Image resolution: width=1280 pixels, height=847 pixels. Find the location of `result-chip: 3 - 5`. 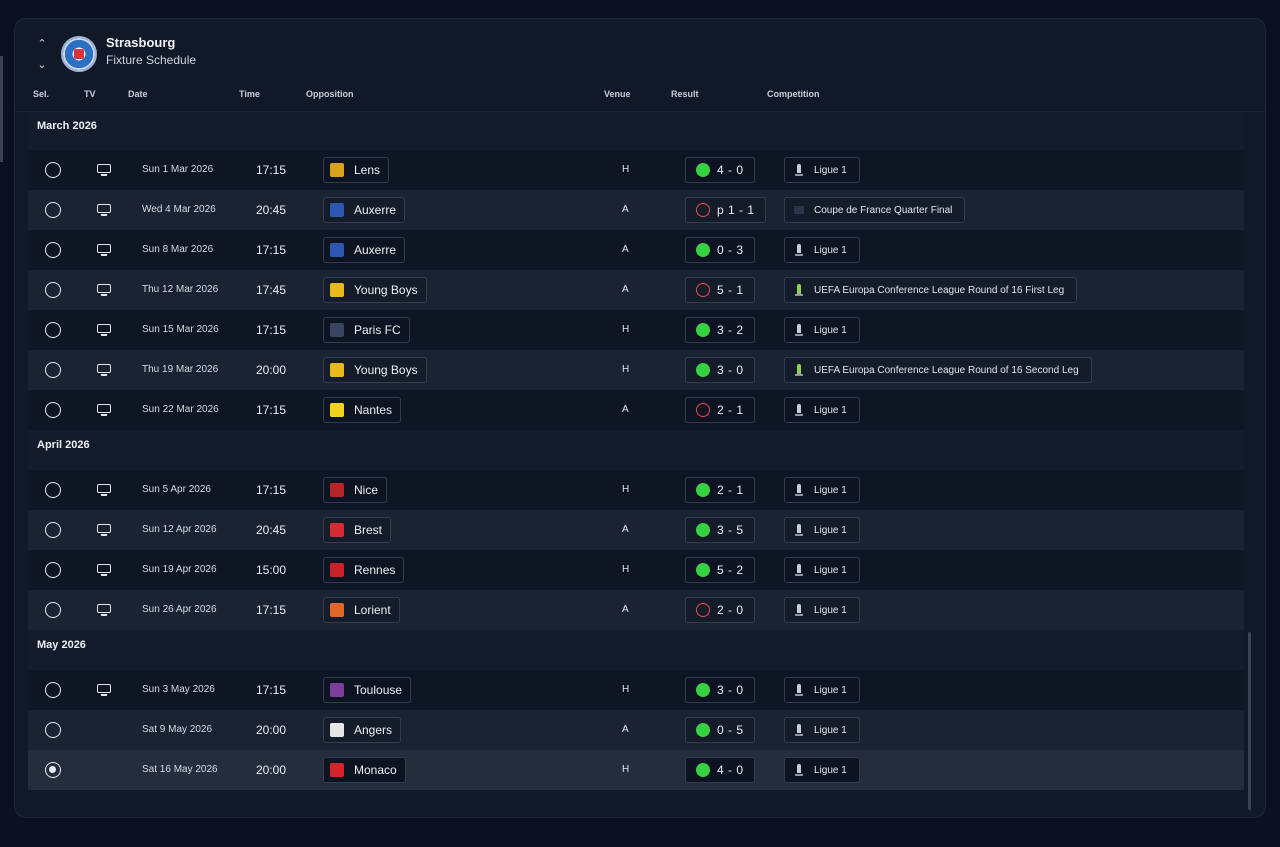

result-chip: 3 - 5 is located at coordinates (720, 530).